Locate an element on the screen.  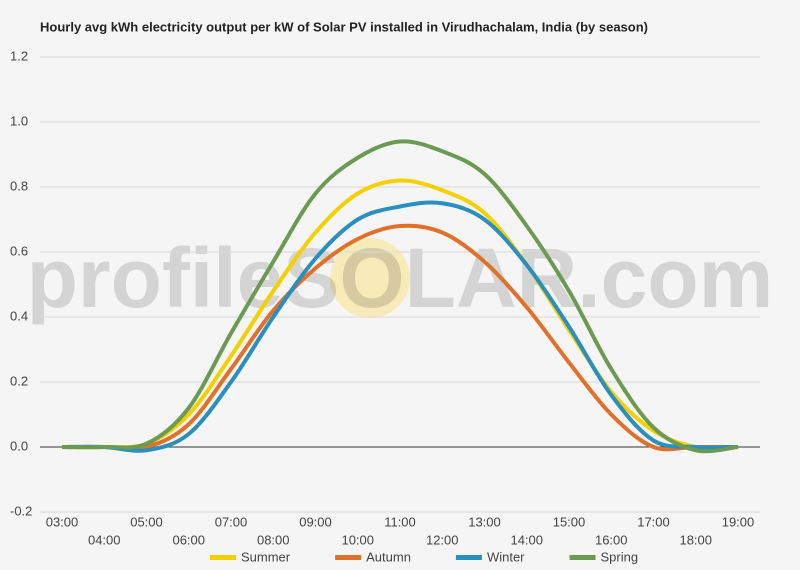
x-tick-label: 19:00 is located at coordinates (738, 521).